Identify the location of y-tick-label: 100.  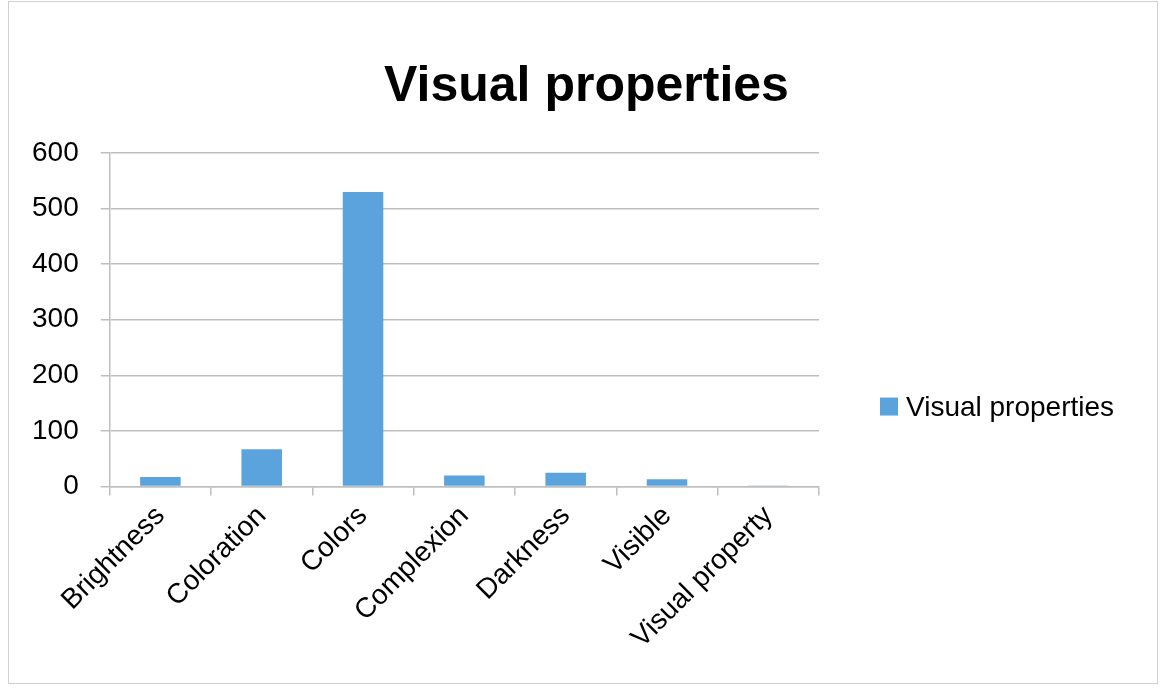
(55, 429).